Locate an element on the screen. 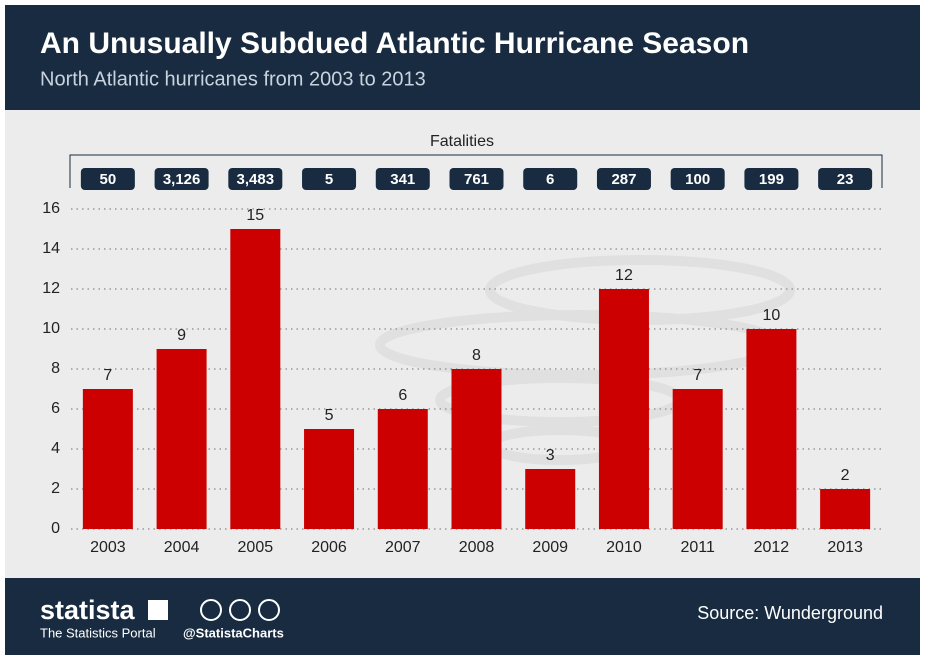 This screenshot has width=925, height=667. fatality-label: 341 is located at coordinates (402, 179).